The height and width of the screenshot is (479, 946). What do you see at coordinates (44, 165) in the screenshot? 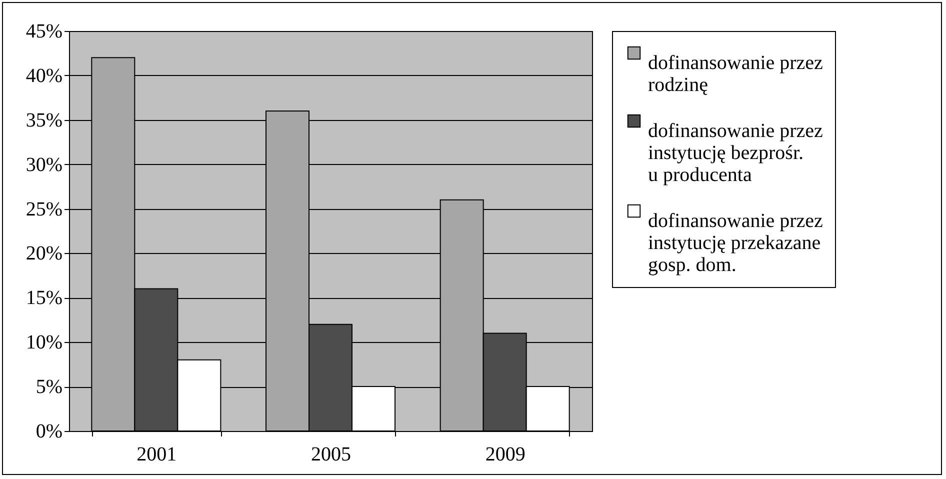
I see `y-tick-label: 30%` at bounding box center [44, 165].